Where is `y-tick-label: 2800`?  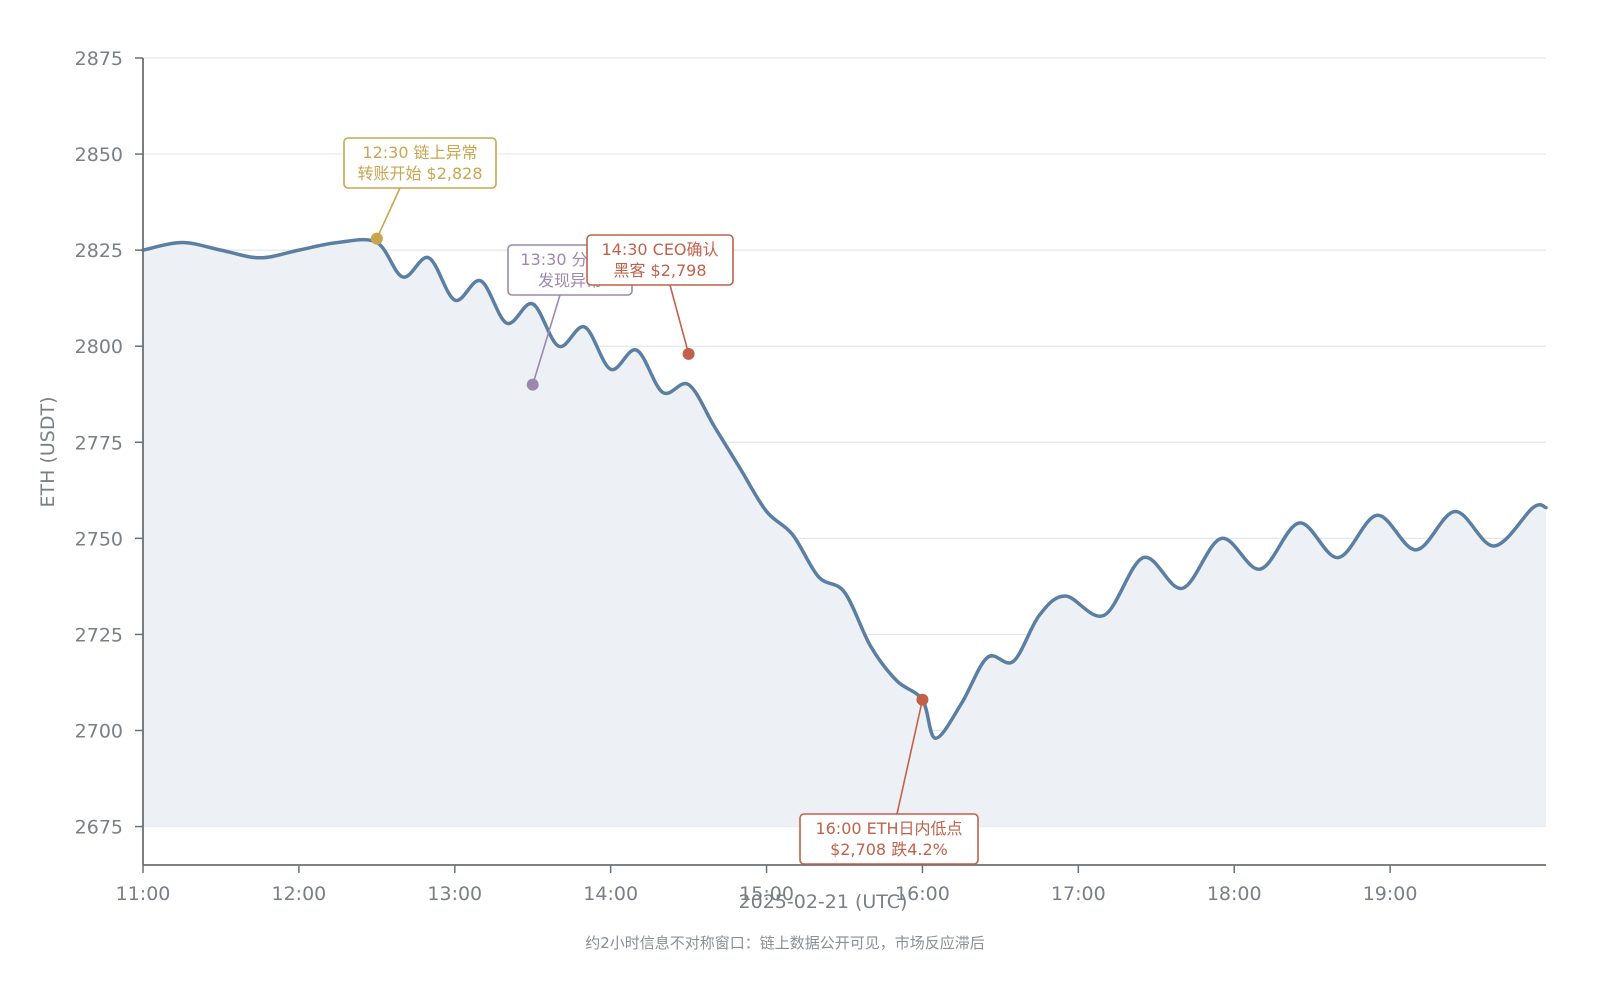
y-tick-label: 2800 is located at coordinates (99, 347).